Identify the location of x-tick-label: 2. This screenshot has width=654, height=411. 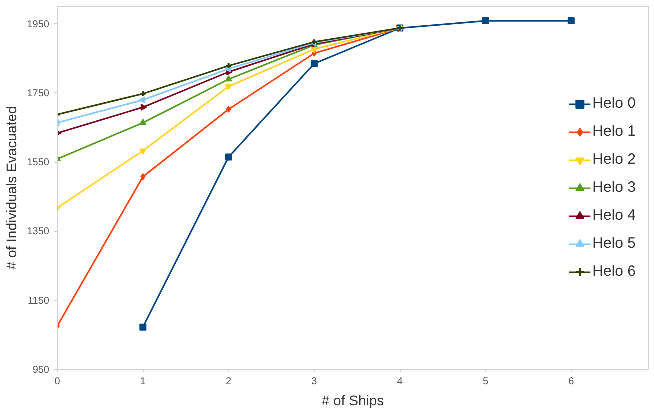
(229, 382).